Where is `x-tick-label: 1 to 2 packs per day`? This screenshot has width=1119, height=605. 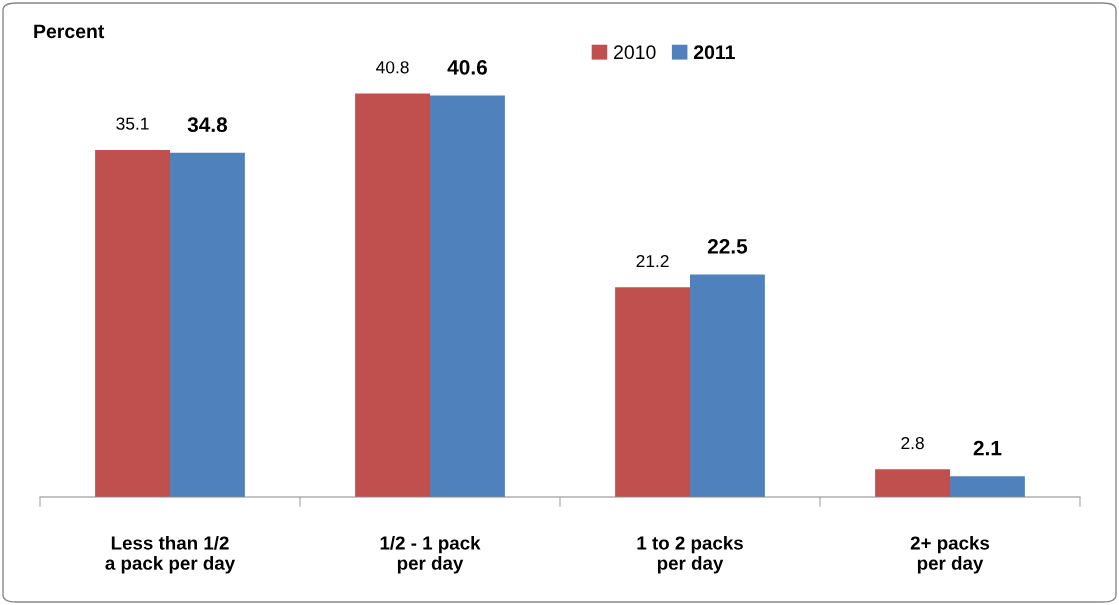
x-tick-label: 1 to 2 packs per day is located at coordinates (690, 554).